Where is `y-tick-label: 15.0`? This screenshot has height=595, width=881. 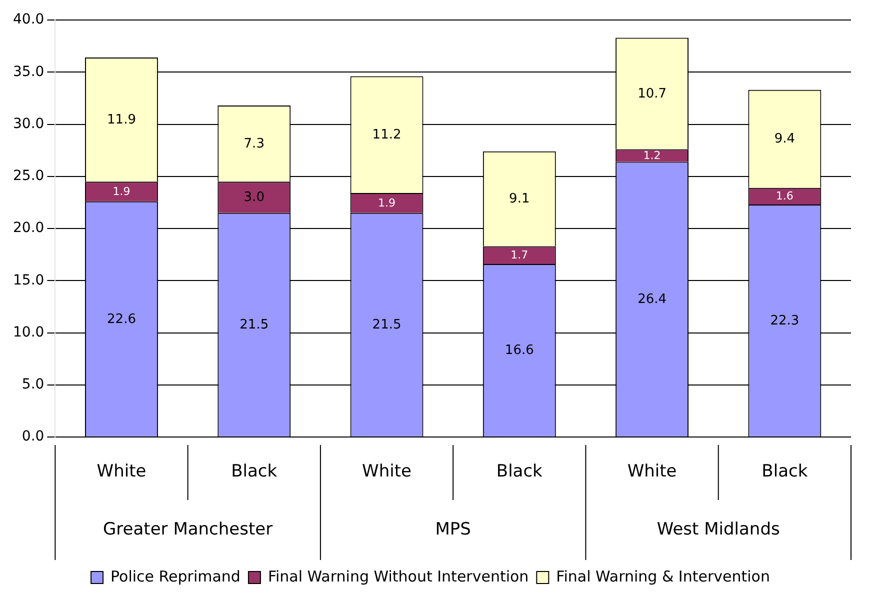
y-tick-label: 15.0 is located at coordinates (28, 280).